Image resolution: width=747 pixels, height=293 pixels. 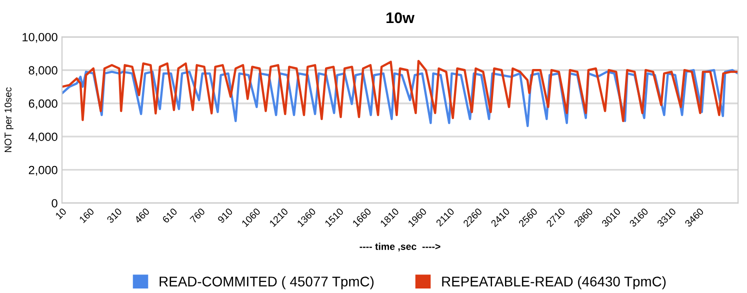 What do you see at coordinates (267, 283) in the screenshot?
I see `legend-label: READ-COMMITED ( 45077 TpmC)` at bounding box center [267, 283].